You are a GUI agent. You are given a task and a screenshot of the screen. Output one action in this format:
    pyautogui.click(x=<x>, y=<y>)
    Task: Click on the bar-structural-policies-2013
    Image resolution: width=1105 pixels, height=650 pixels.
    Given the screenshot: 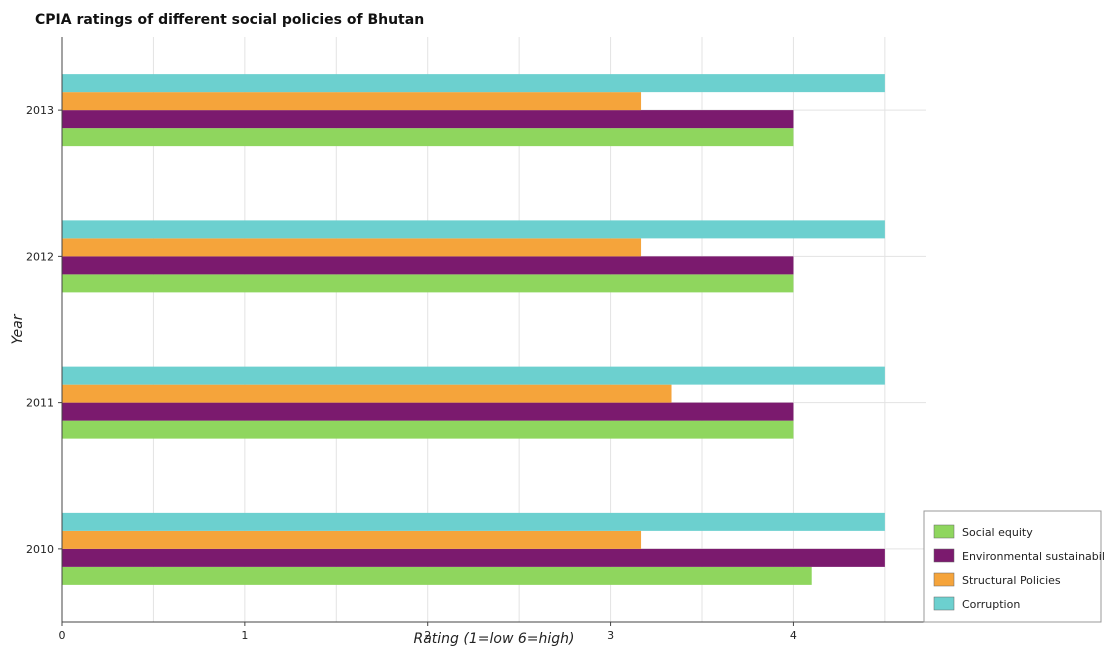 What is the action you would take?
    pyautogui.click(x=352, y=101)
    